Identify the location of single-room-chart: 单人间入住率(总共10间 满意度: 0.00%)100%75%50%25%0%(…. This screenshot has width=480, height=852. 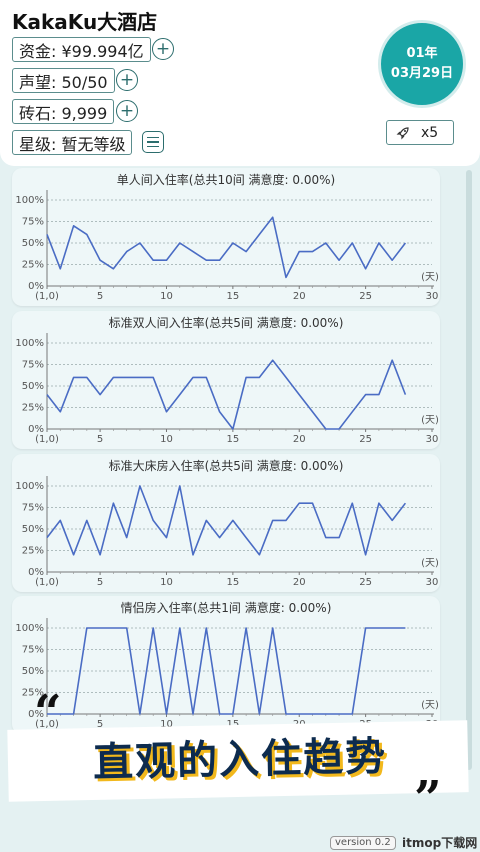
(227, 237).